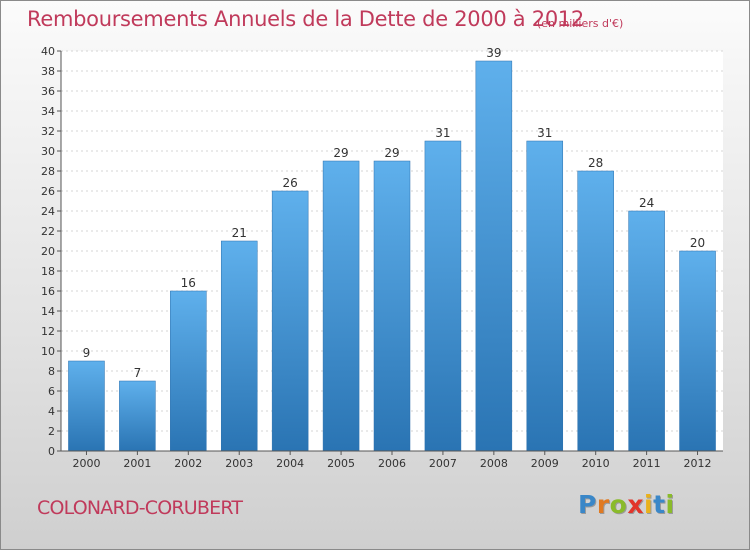  Describe the element at coordinates (48, 231) in the screenshot. I see `y-tick-label: 22` at that location.